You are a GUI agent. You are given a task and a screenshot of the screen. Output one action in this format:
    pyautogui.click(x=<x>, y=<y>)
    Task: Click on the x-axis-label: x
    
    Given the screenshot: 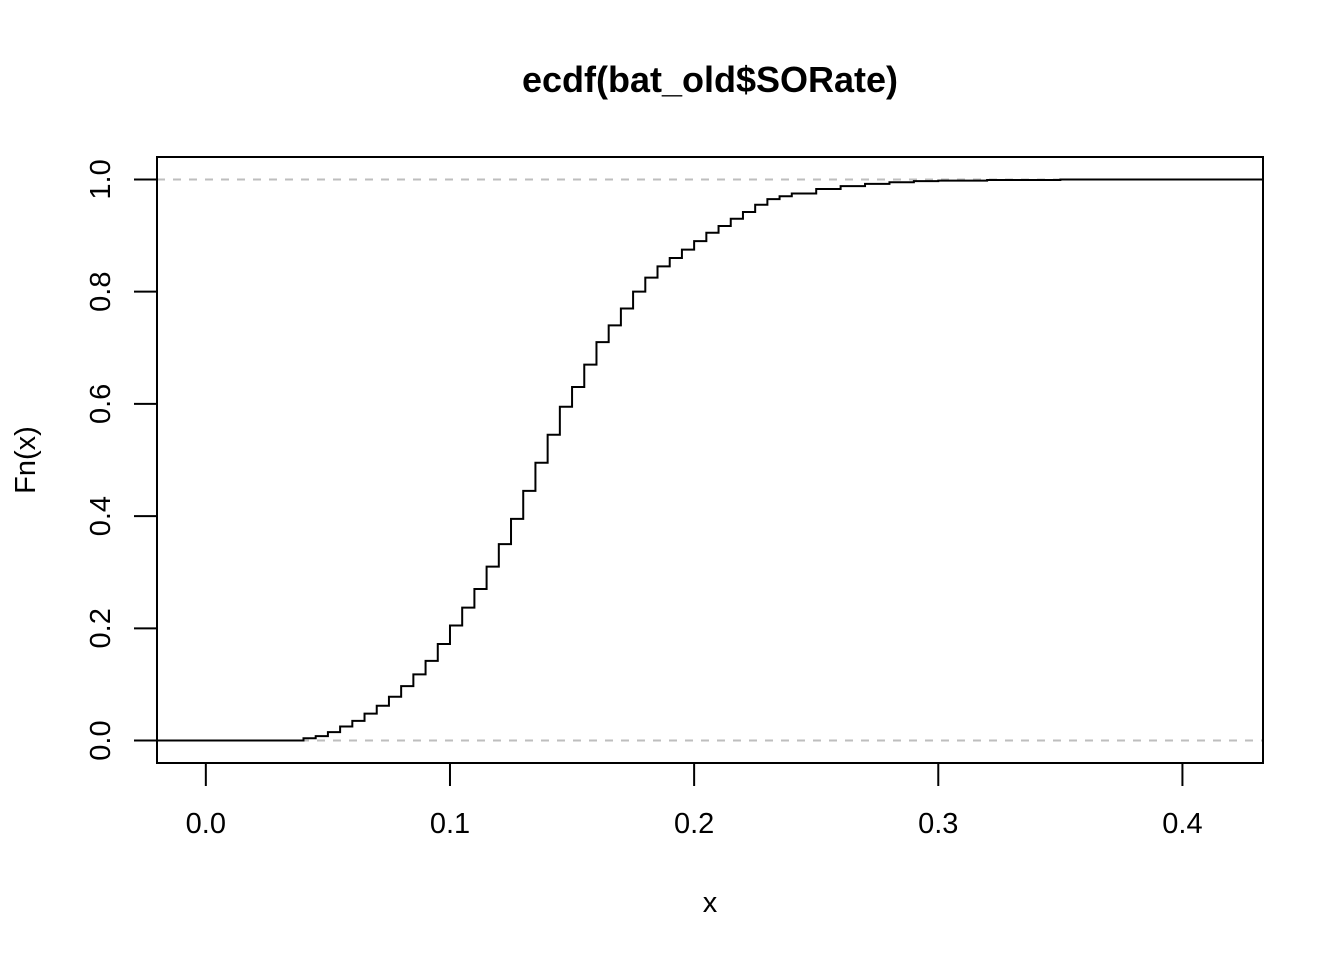 What is the action you would take?
    pyautogui.click(x=710, y=903)
    